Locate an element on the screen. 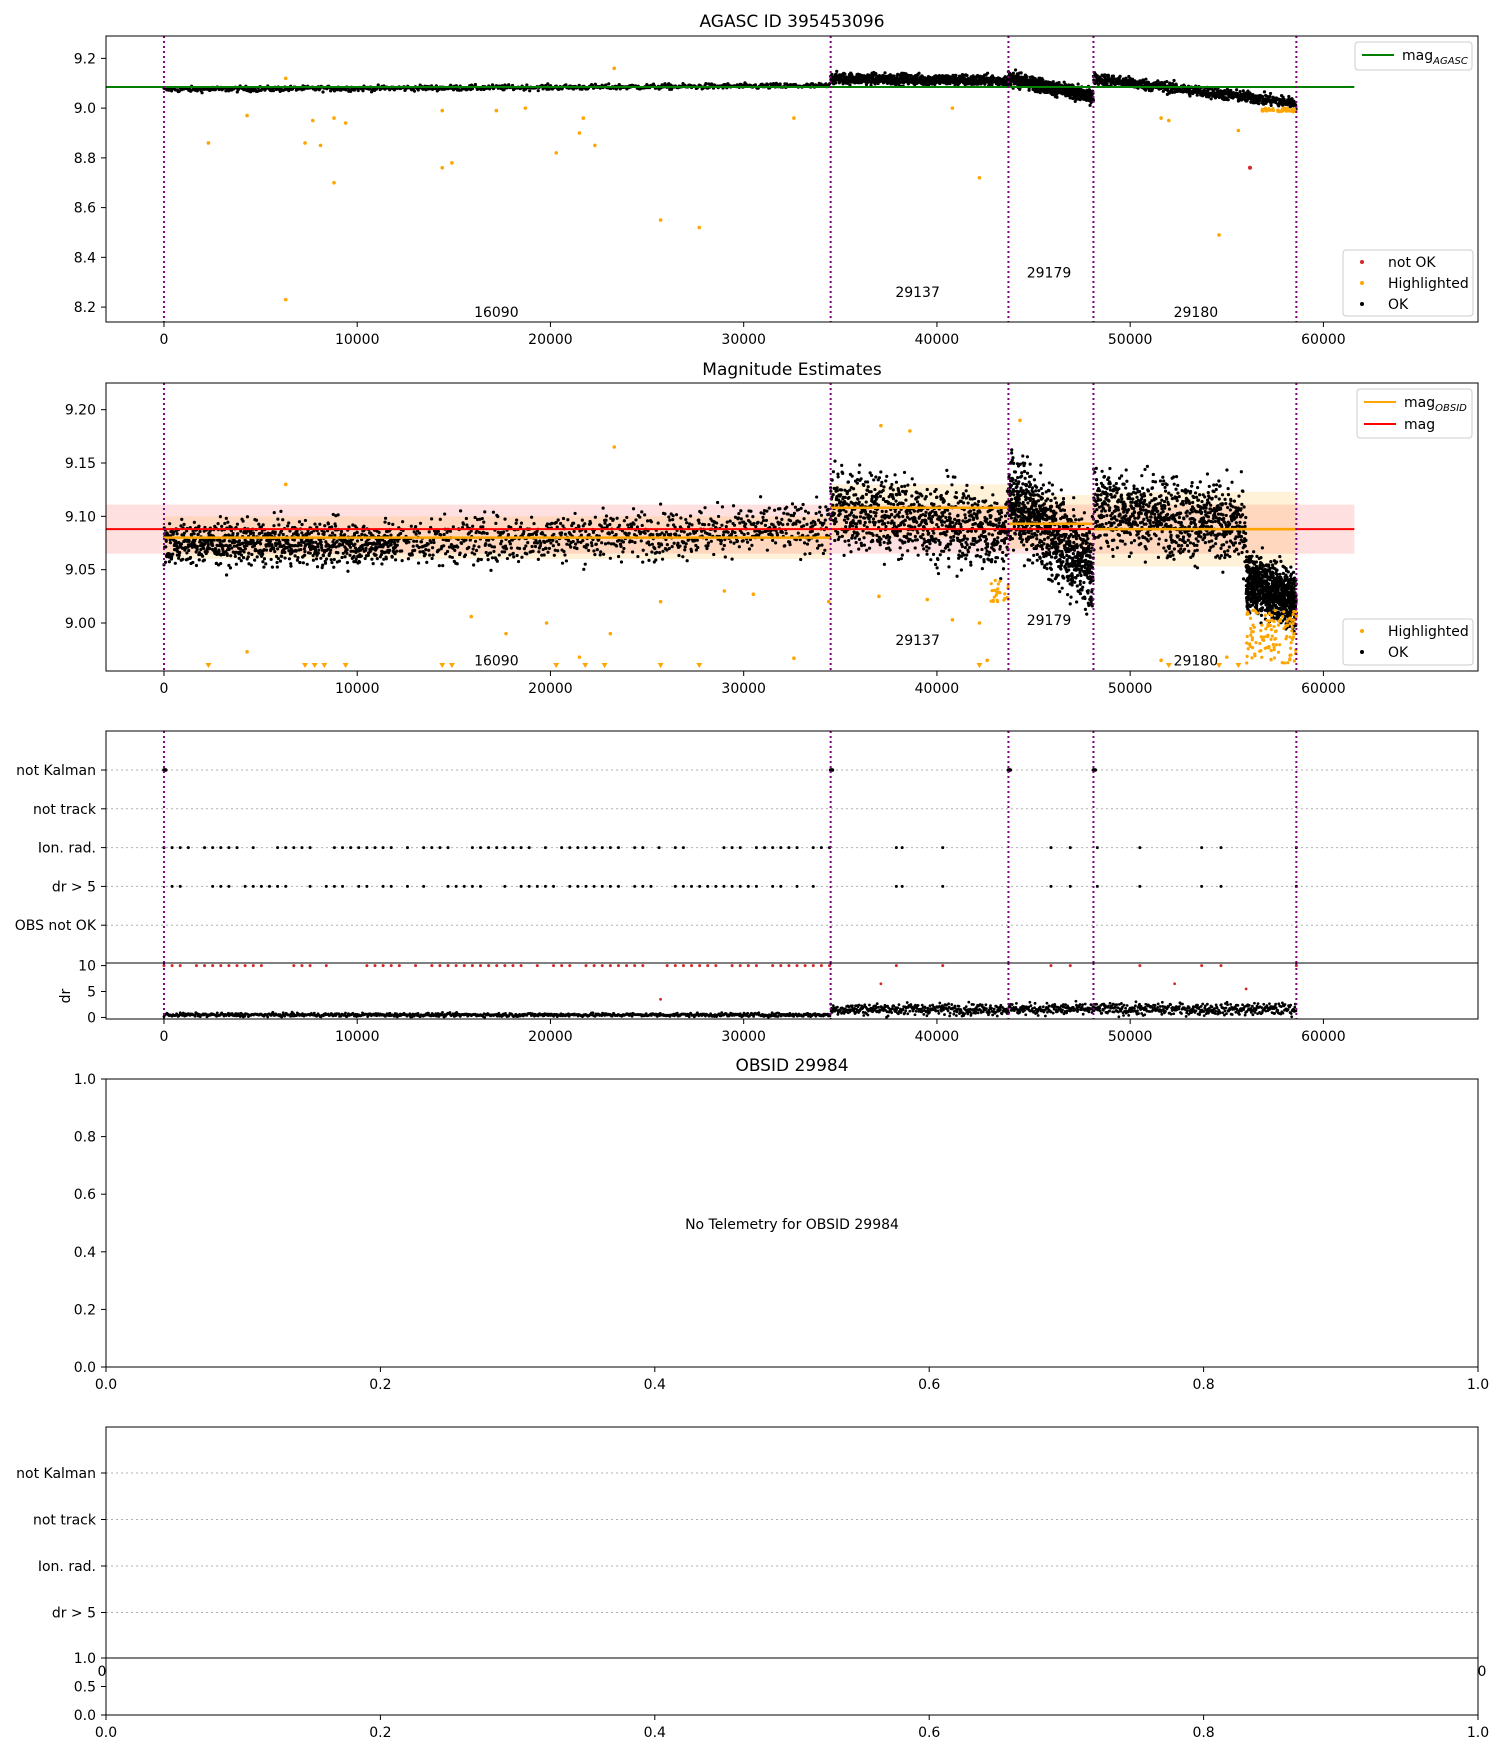 This screenshot has width=1500, height=1750. obsid-label: 16090 is located at coordinates (496, 313).